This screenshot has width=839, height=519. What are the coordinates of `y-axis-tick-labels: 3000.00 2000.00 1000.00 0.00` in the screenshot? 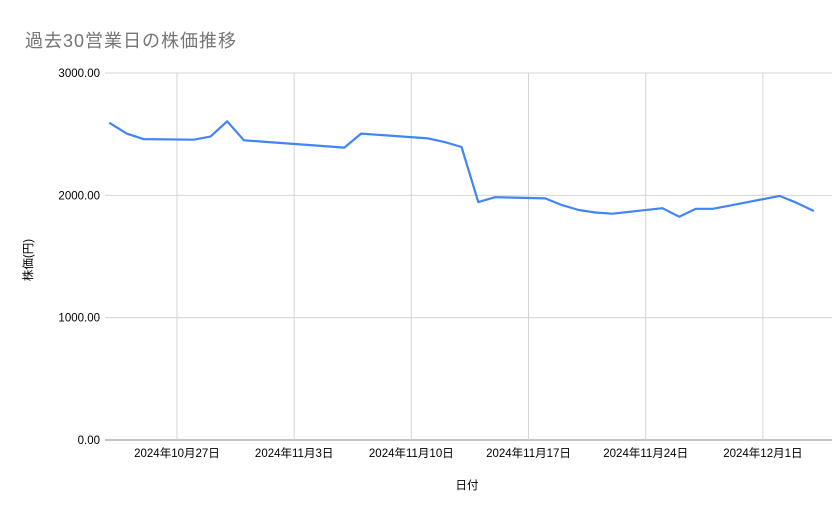 It's located at (79, 257).